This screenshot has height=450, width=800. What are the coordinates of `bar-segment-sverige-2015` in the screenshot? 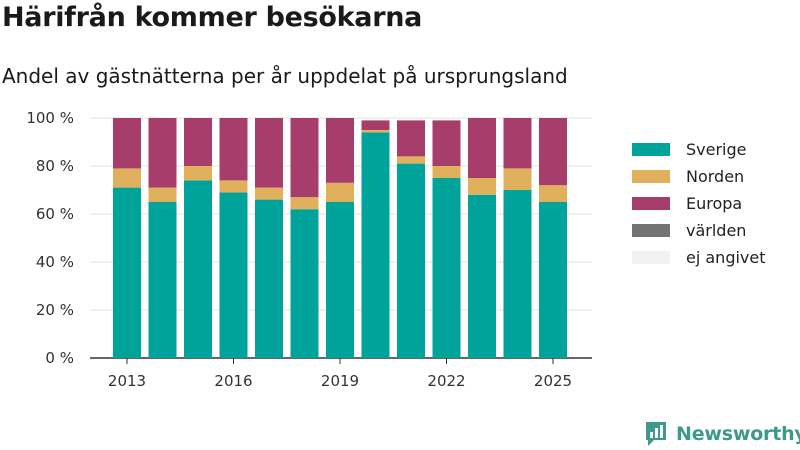 It's located at (198, 269).